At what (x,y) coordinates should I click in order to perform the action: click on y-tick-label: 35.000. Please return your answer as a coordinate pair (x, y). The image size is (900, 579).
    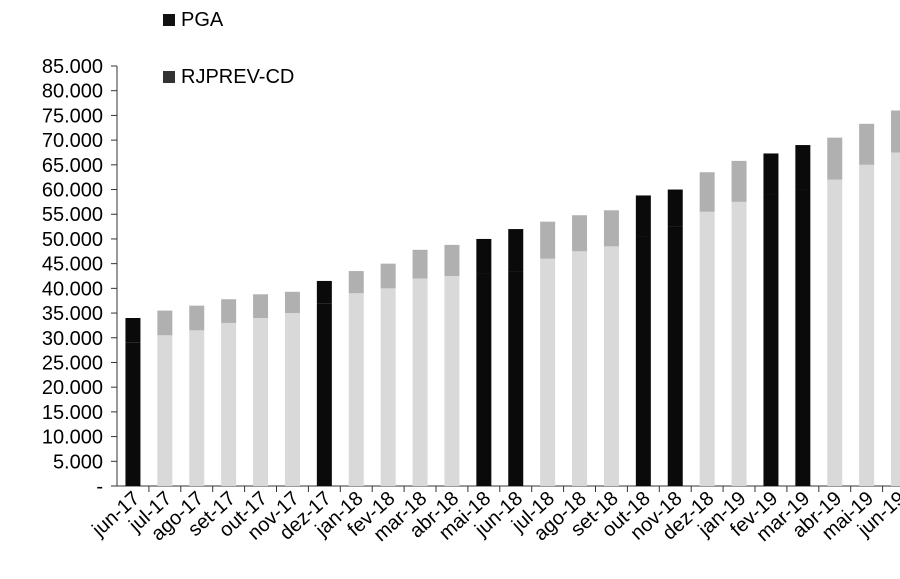
    Looking at the image, I should click on (72, 314).